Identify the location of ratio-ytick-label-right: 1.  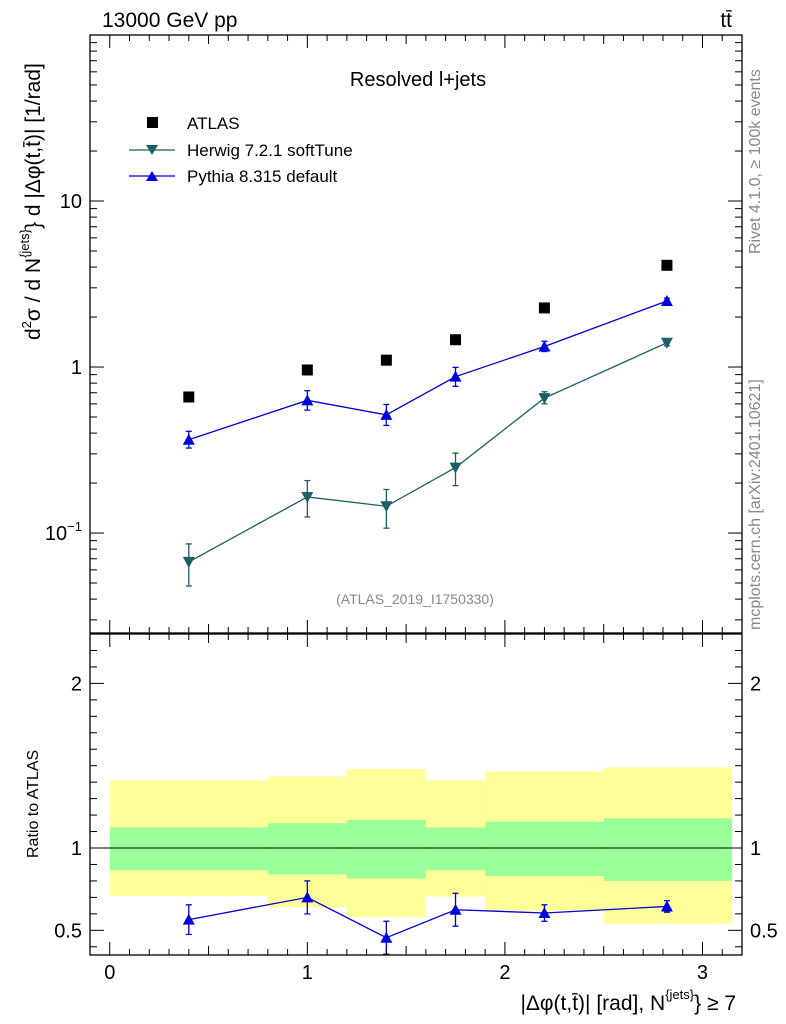
(755, 849).